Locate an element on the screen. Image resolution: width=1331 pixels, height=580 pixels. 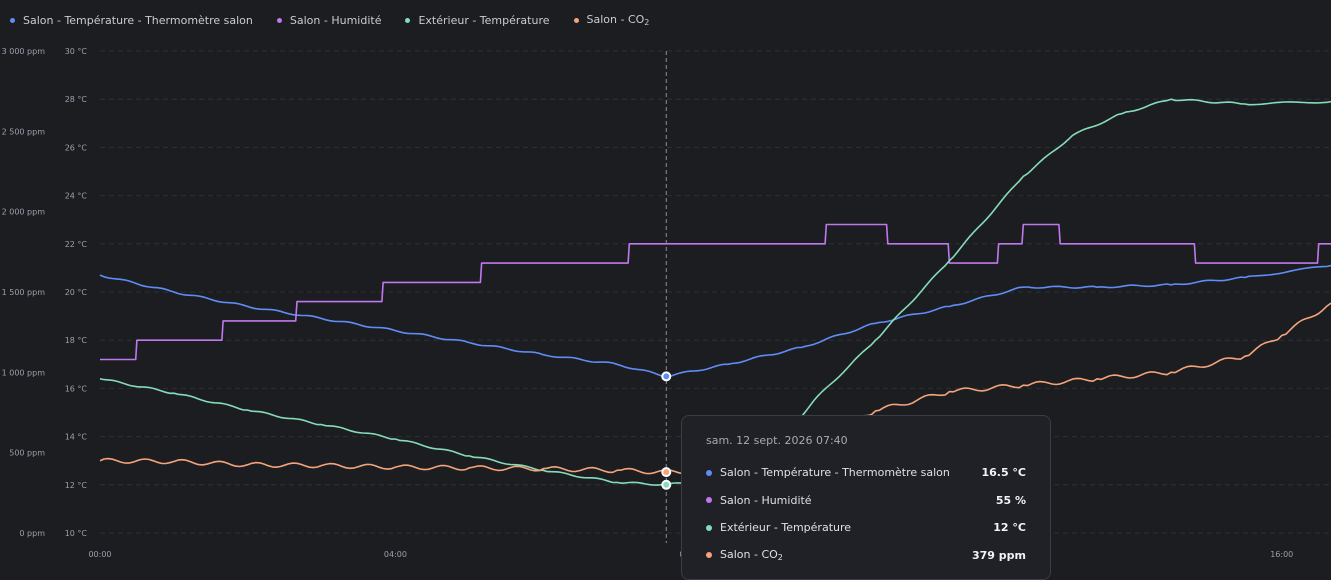
tooltip-series-name: Salon - CO2 is located at coordinates (751, 555).